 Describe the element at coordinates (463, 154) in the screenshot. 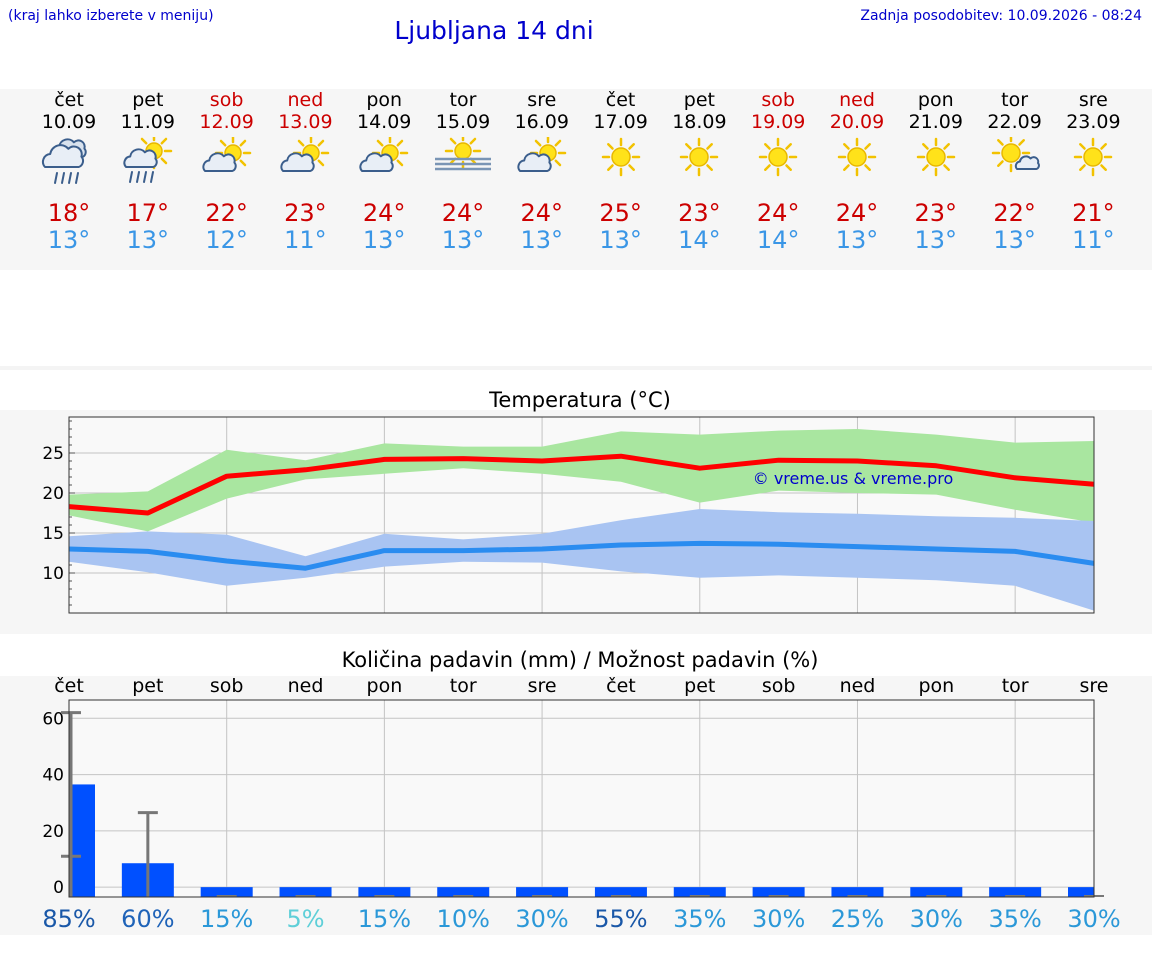

I see `sun-fog-icon` at that location.